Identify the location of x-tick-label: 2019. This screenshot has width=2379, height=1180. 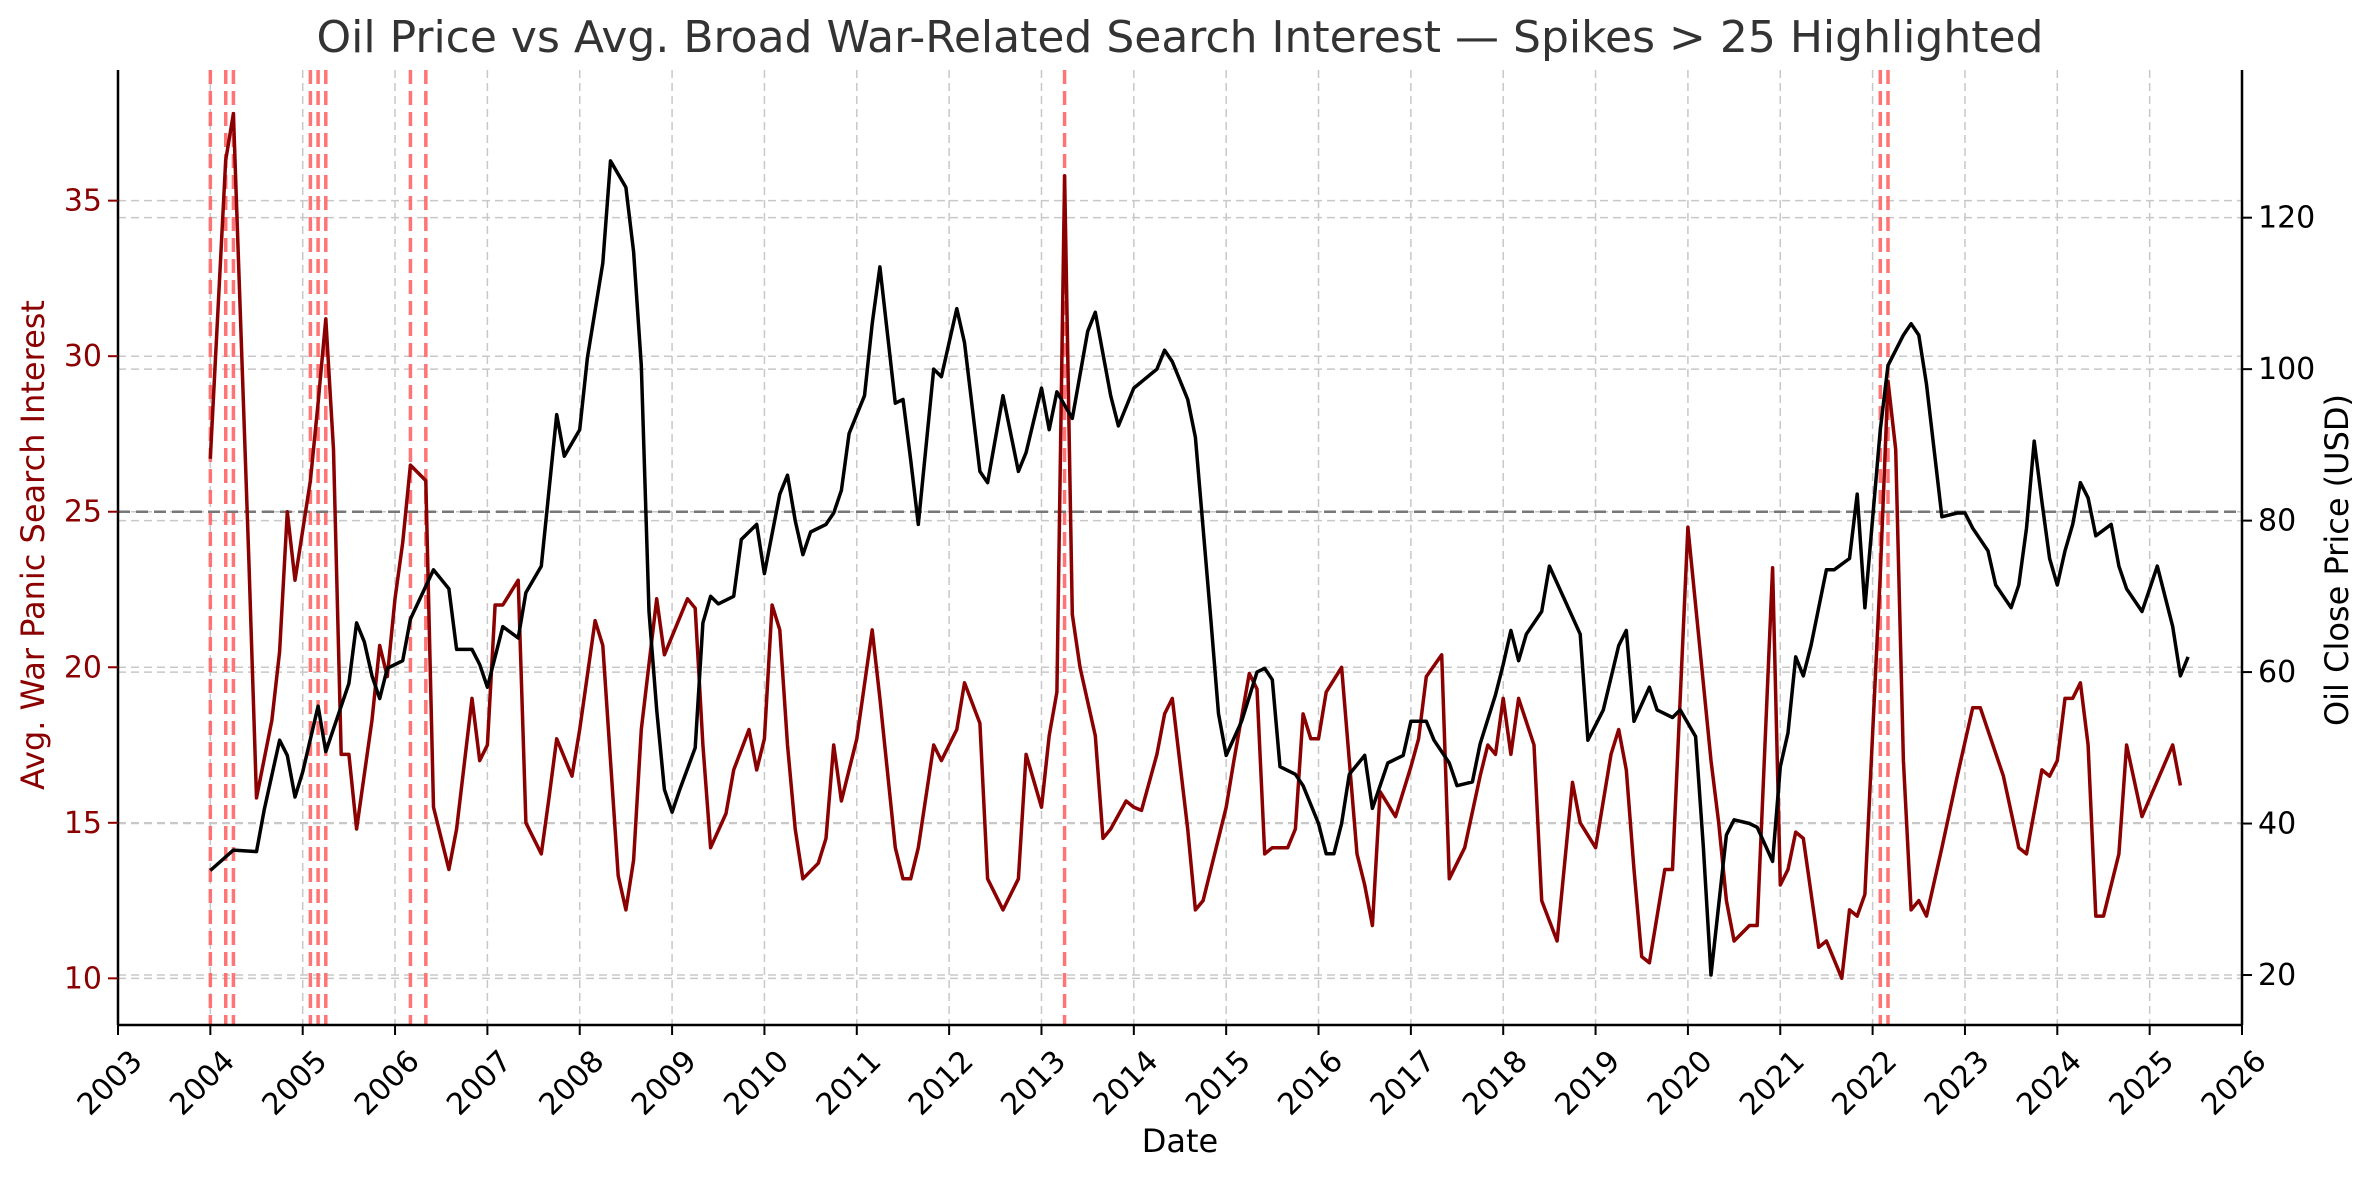
(1587, 1083).